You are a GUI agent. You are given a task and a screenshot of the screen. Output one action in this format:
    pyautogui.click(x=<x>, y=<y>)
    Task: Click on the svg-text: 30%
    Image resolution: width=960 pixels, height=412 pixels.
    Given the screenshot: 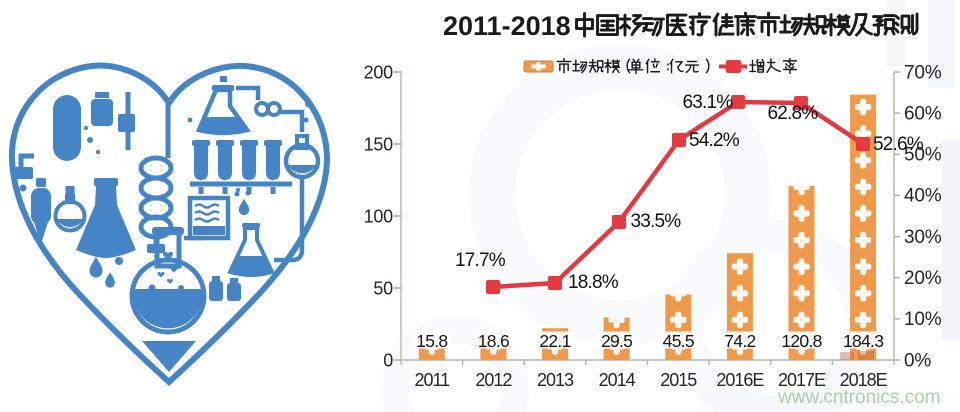 What is the action you would take?
    pyautogui.click(x=923, y=237)
    